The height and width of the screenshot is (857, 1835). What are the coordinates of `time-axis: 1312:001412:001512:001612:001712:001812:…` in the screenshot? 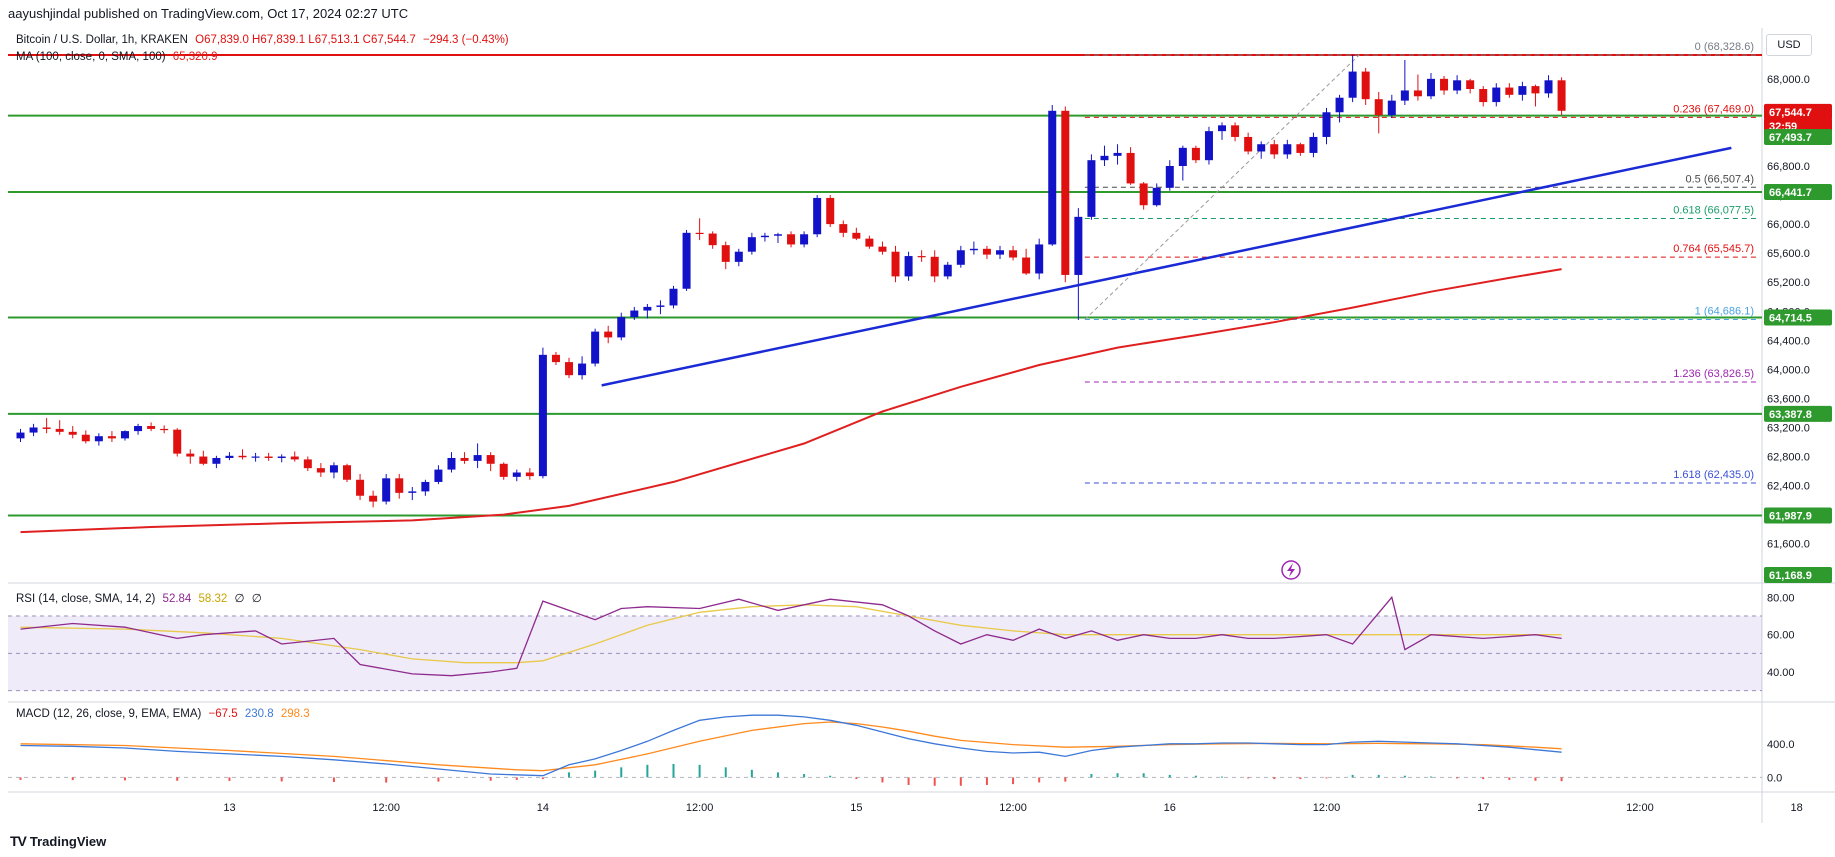 It's located at (1029, 808).